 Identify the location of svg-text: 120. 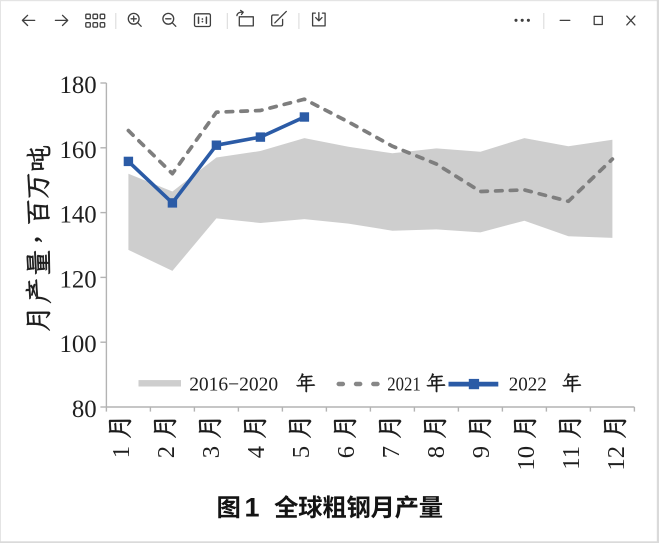
(77, 279).